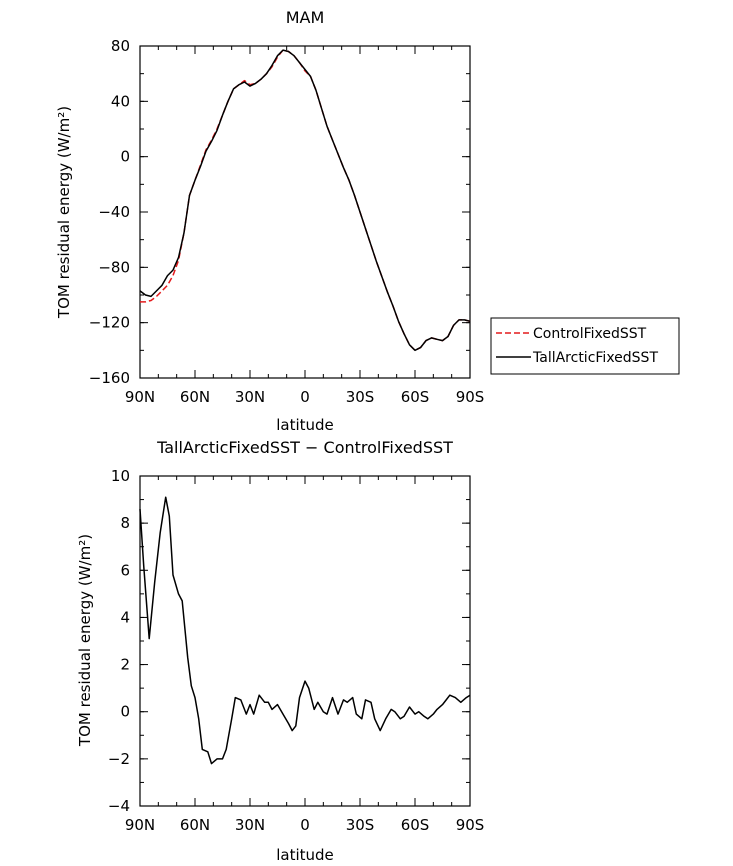 The image size is (733, 866). What do you see at coordinates (590, 334) in the screenshot?
I see `legend-label-control: ControlFixedSST` at bounding box center [590, 334].